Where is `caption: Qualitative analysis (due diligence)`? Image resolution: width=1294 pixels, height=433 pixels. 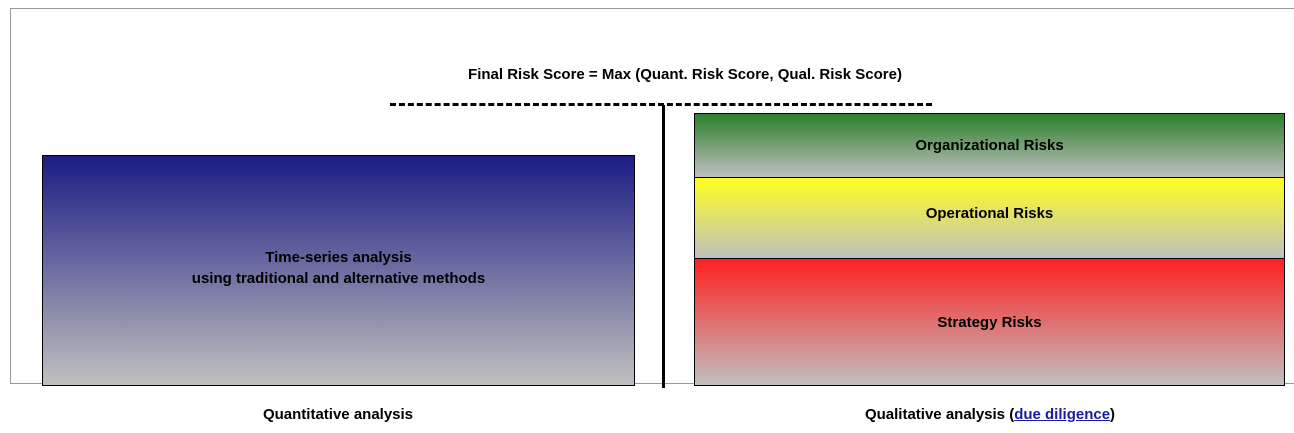 caption: Qualitative analysis (due diligence) is located at coordinates (990, 414).